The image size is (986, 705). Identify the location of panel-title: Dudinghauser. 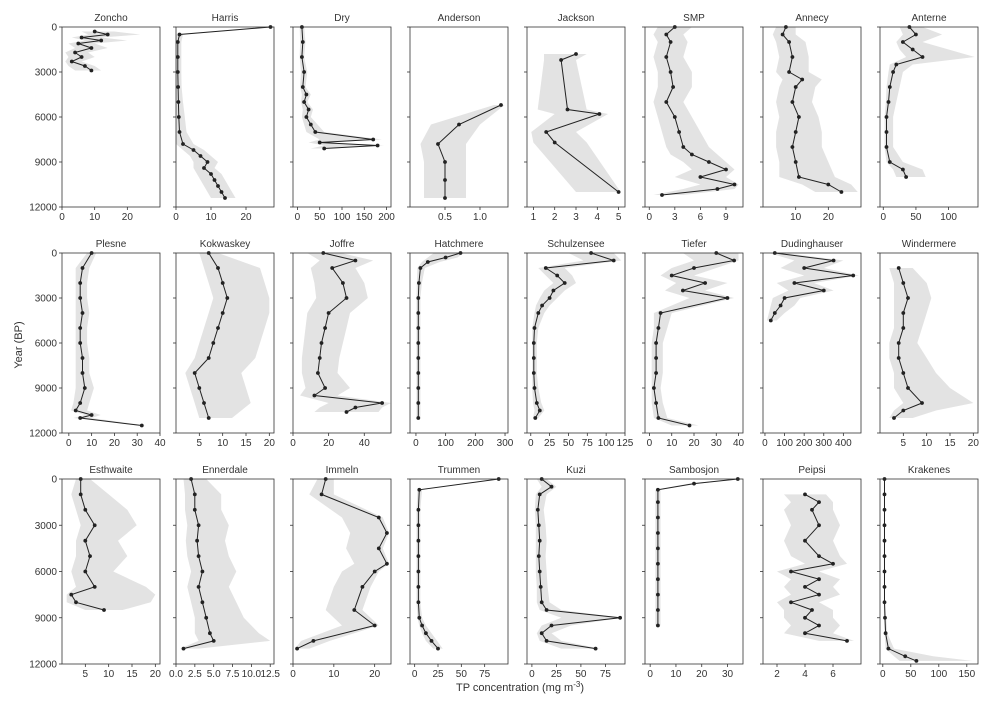
(812, 244).